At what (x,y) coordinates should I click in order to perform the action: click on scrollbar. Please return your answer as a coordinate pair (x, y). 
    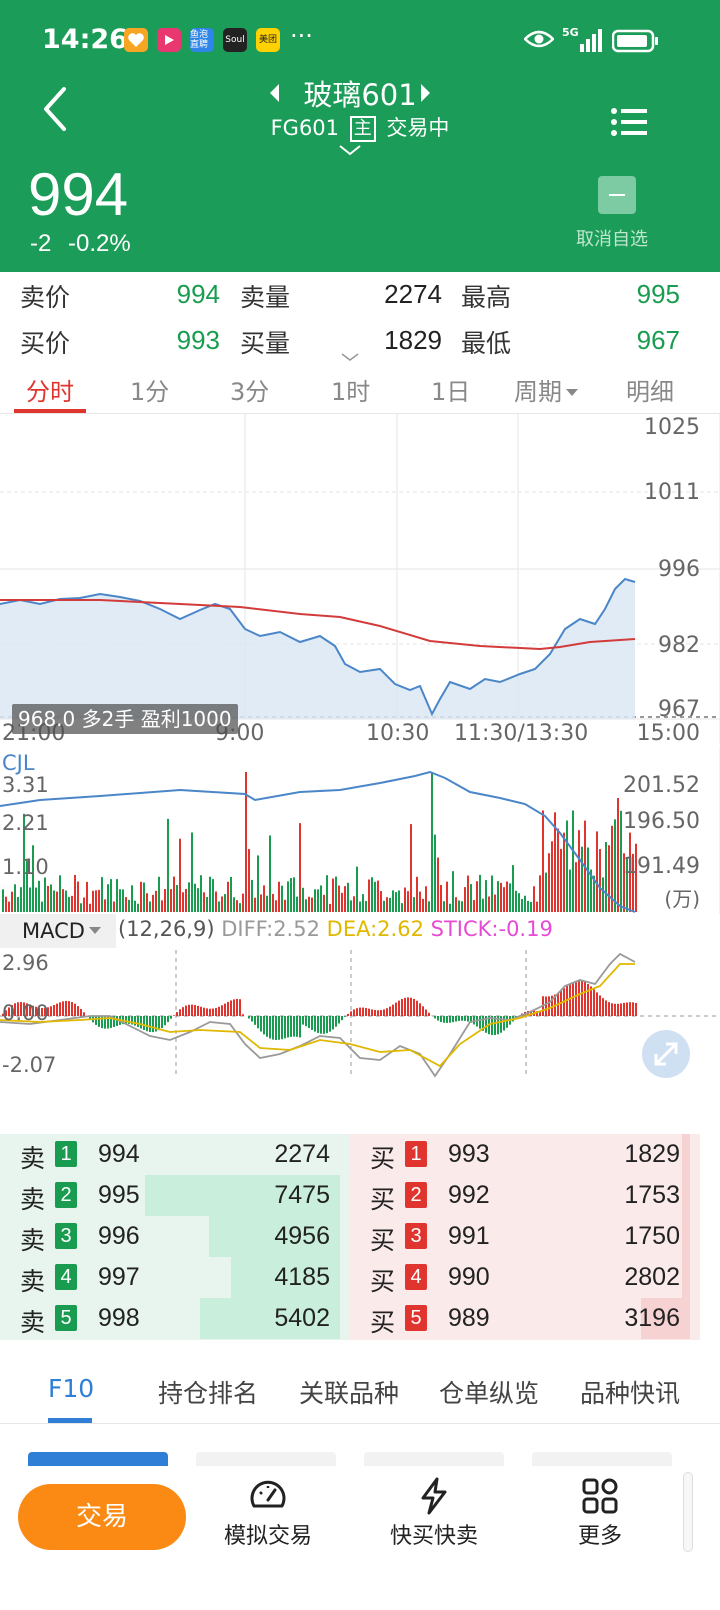
    Looking at the image, I should click on (688, 1512).